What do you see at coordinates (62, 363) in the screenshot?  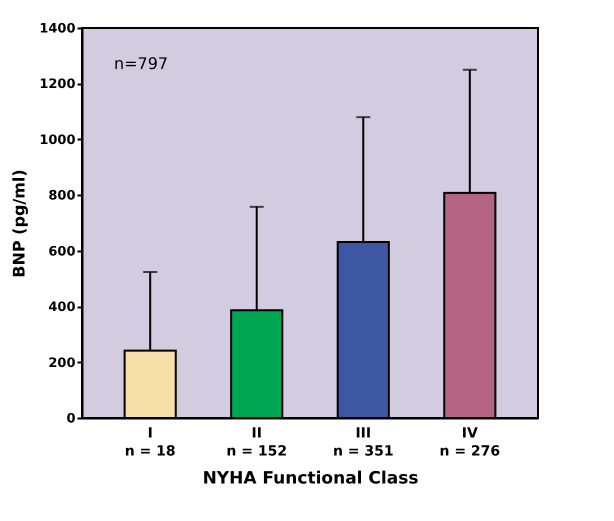 I see `y-tick-label: 200` at bounding box center [62, 363].